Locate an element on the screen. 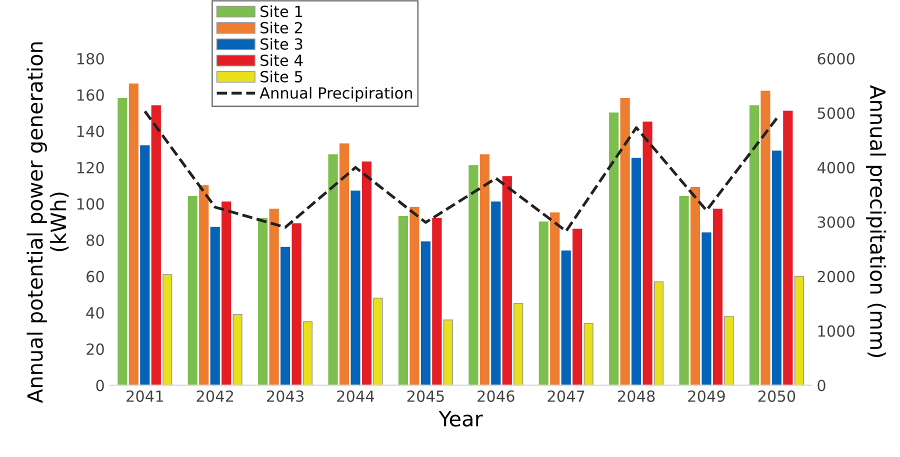  x-tick-label: 2050 is located at coordinates (777, 396).